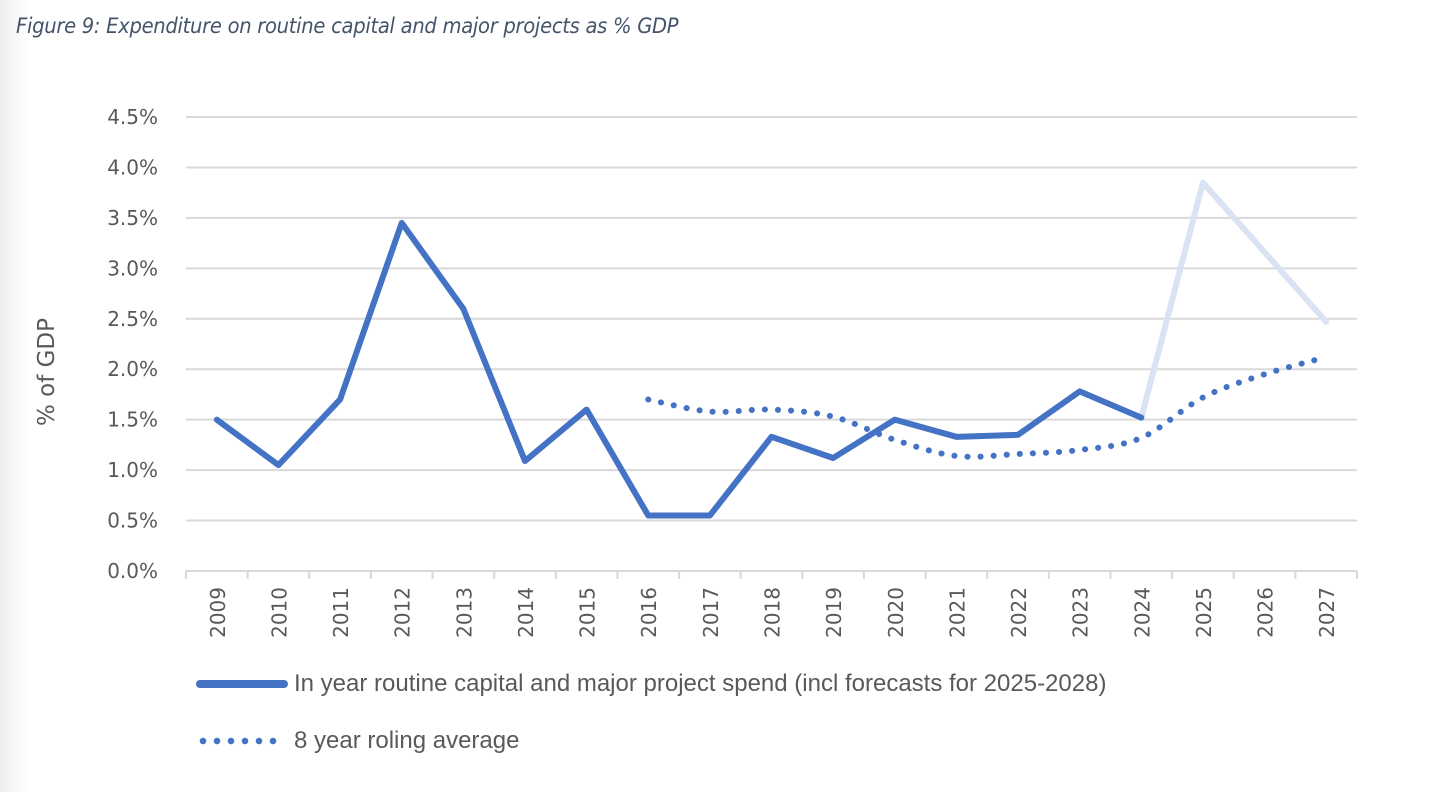  Describe the element at coordinates (132, 470) in the screenshot. I see `y-tick-label: 1.0%` at that location.